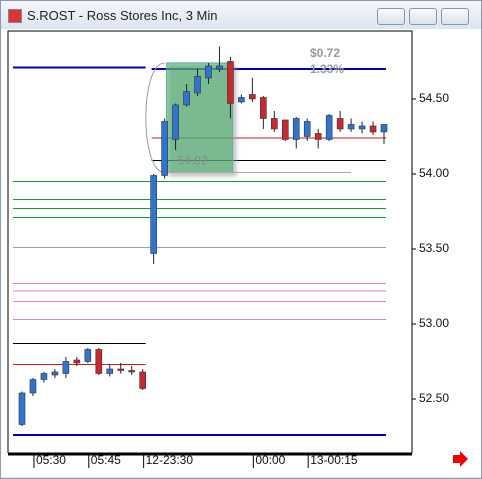 The image size is (482, 479). I want to click on y-tick-label: 54.50, so click(434, 98).